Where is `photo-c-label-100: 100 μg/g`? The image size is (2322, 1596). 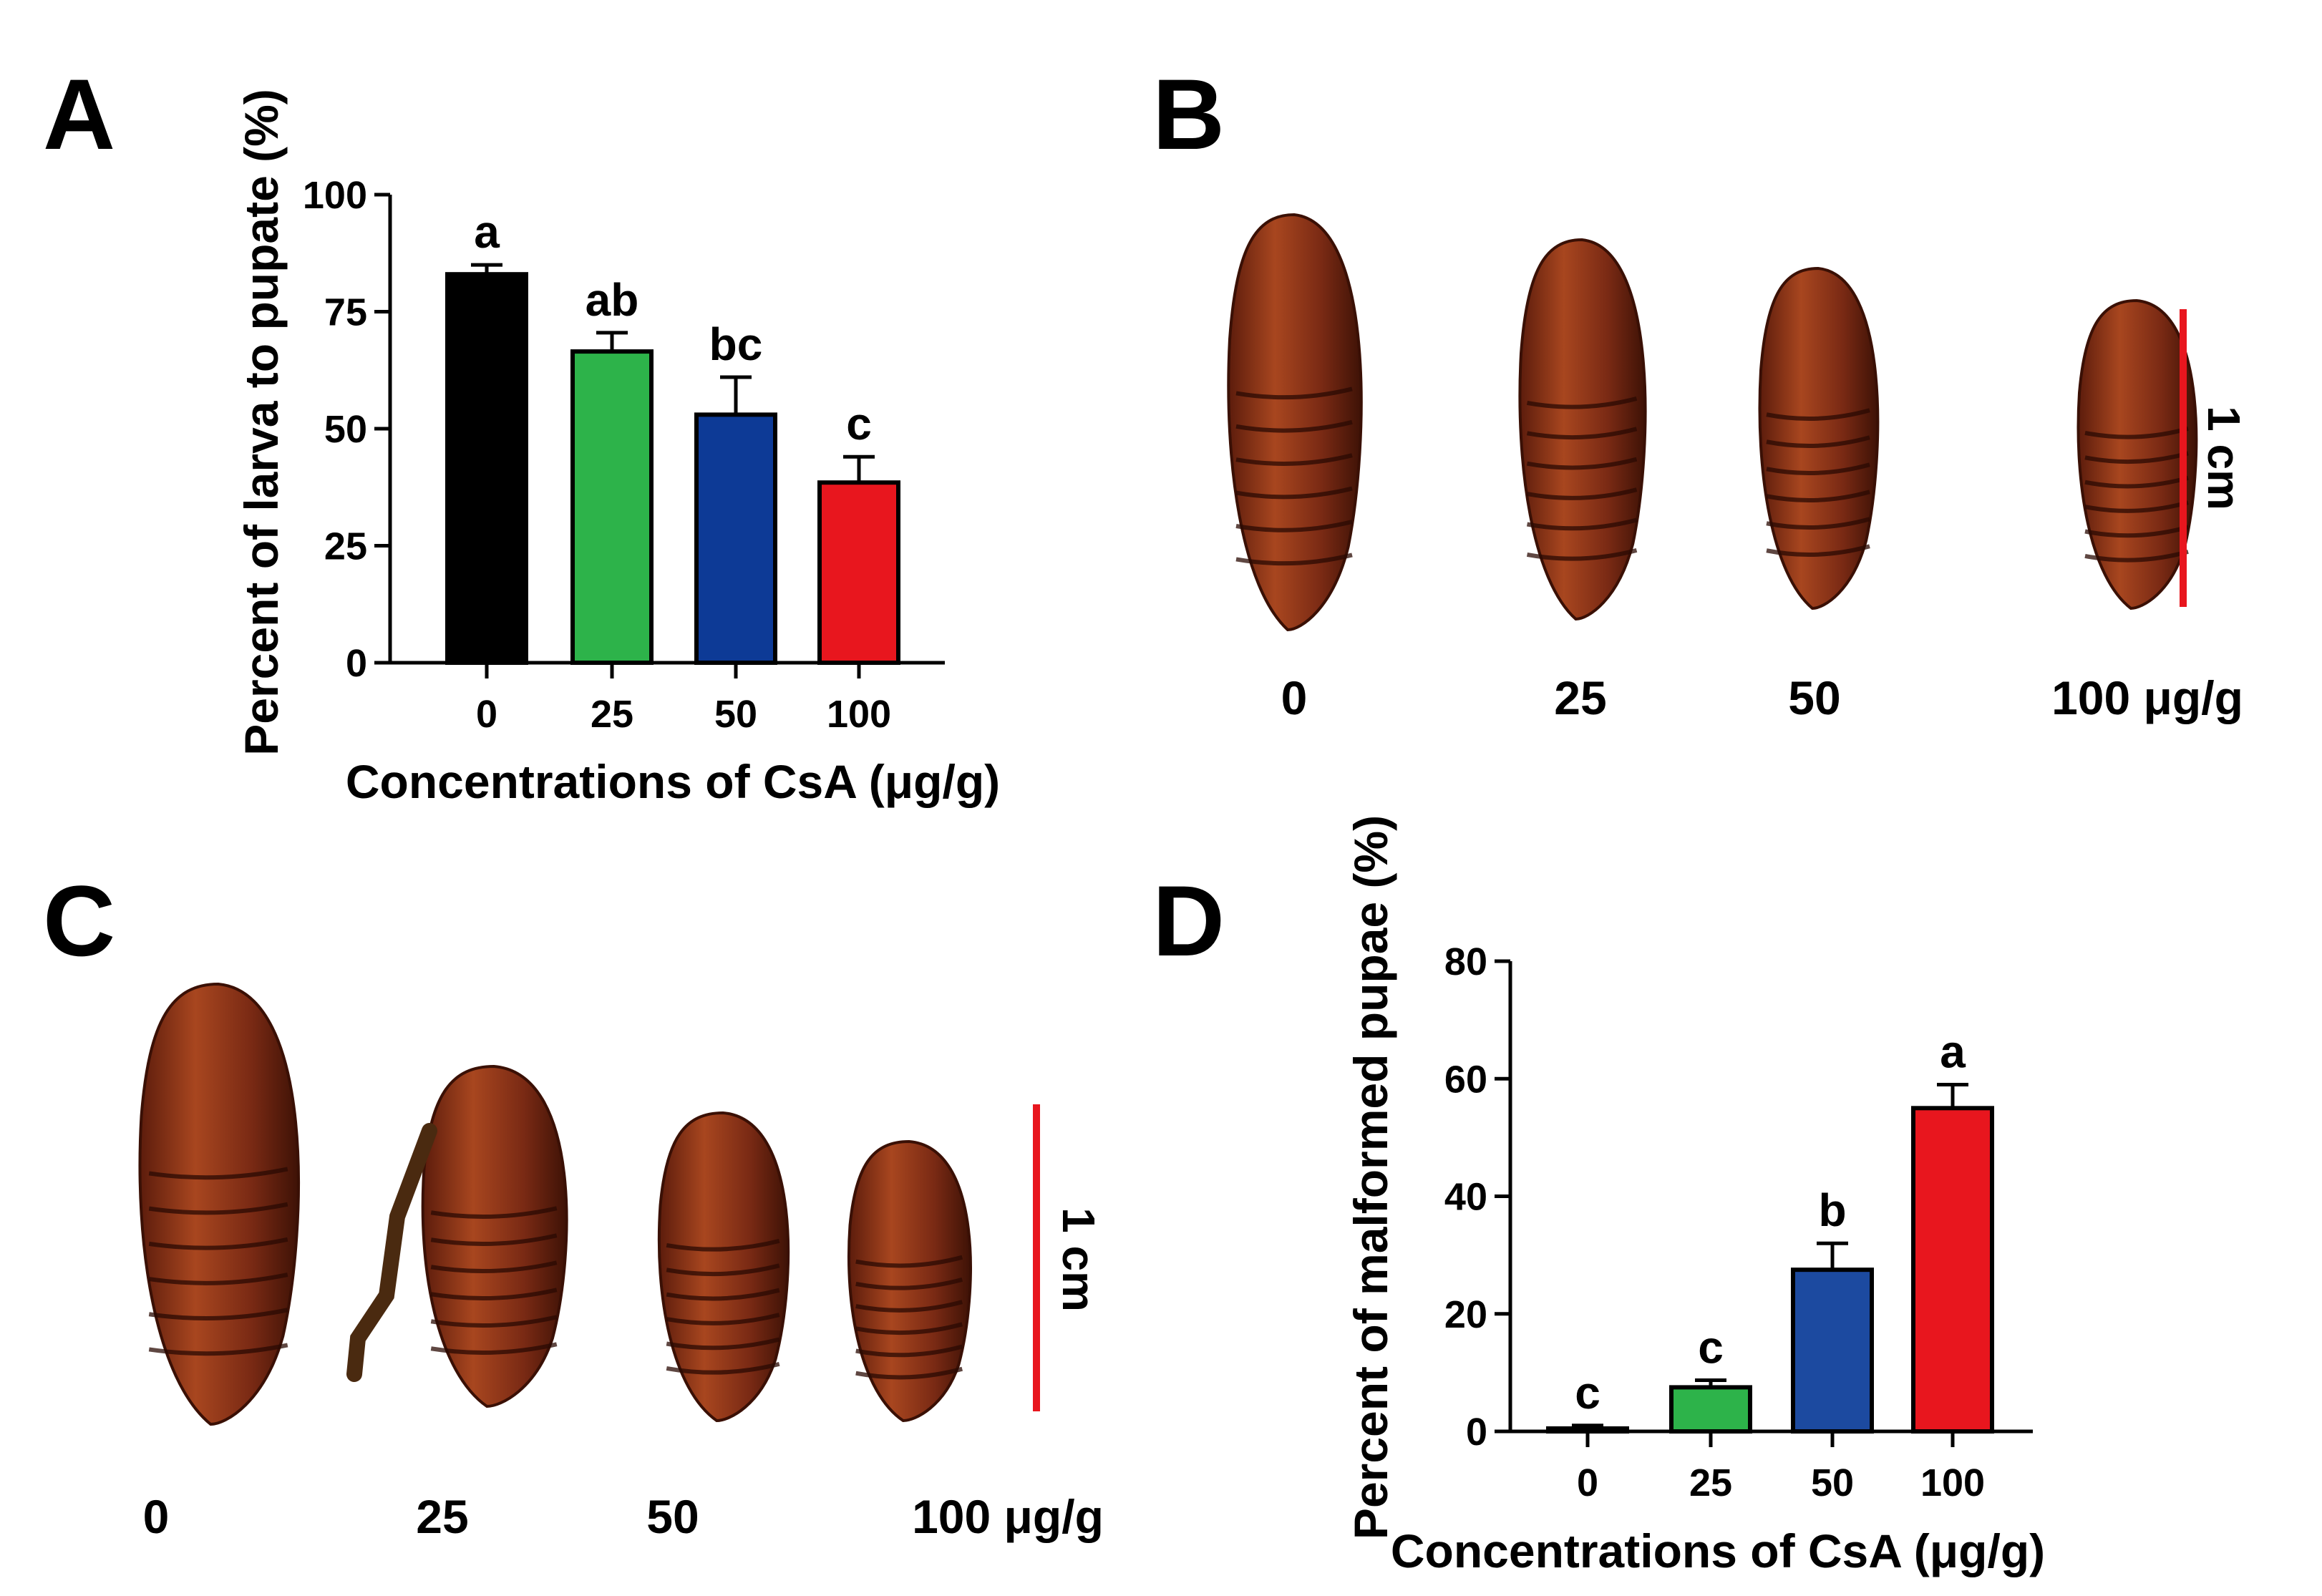
photo-c-label-100: 100 μg/g is located at coordinates (1008, 1517).